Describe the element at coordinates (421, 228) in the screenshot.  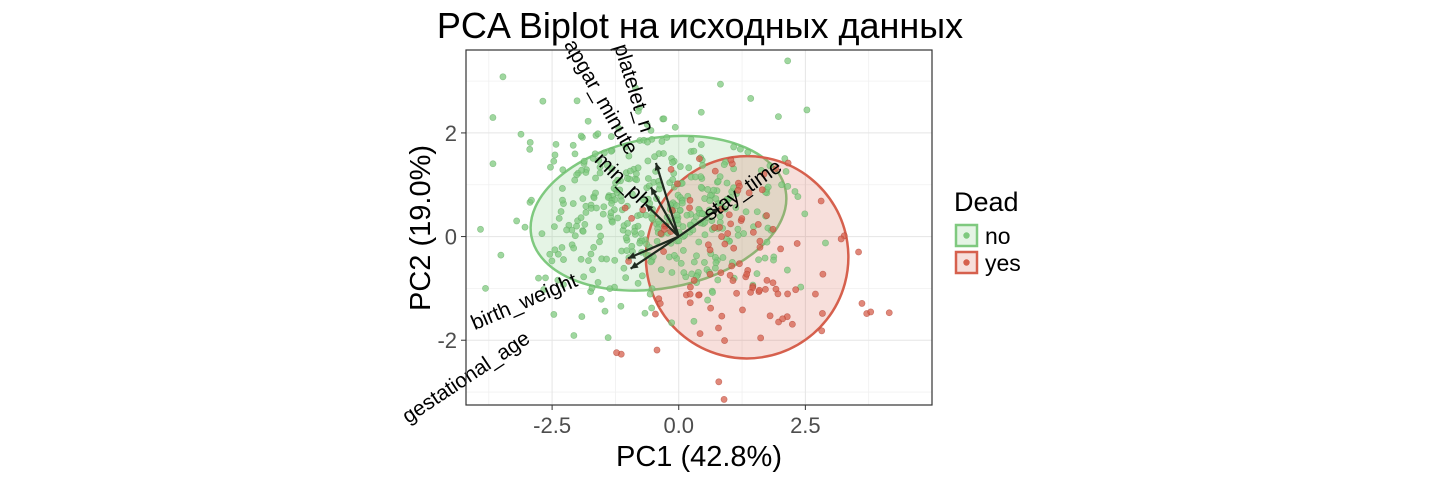
I see `y-axis-title: PC2 (19.0%)` at that location.